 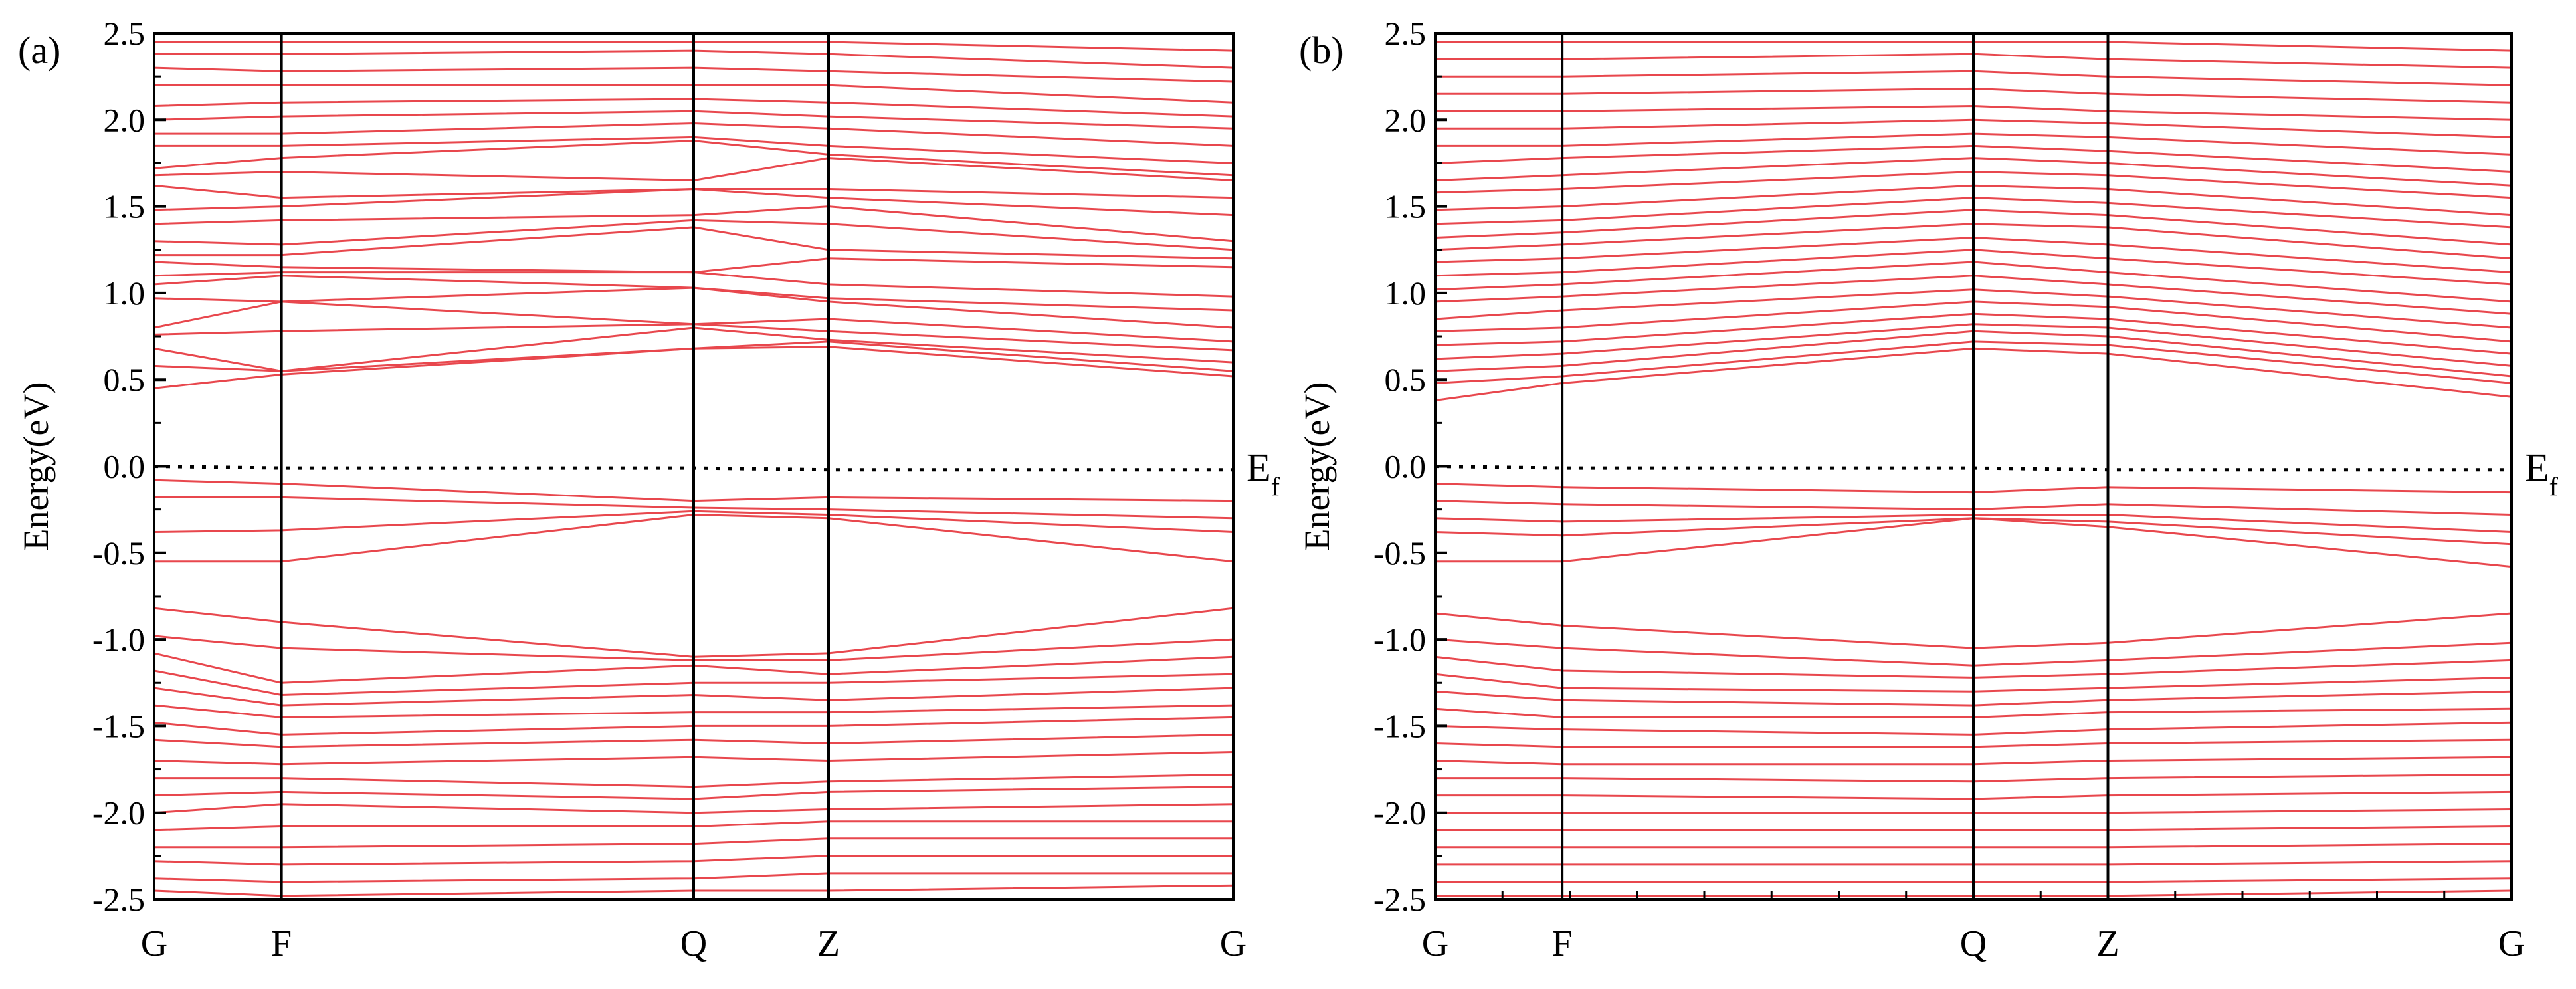 What do you see at coordinates (1322, 50) in the screenshot?
I see `panel-label: (b)` at bounding box center [1322, 50].